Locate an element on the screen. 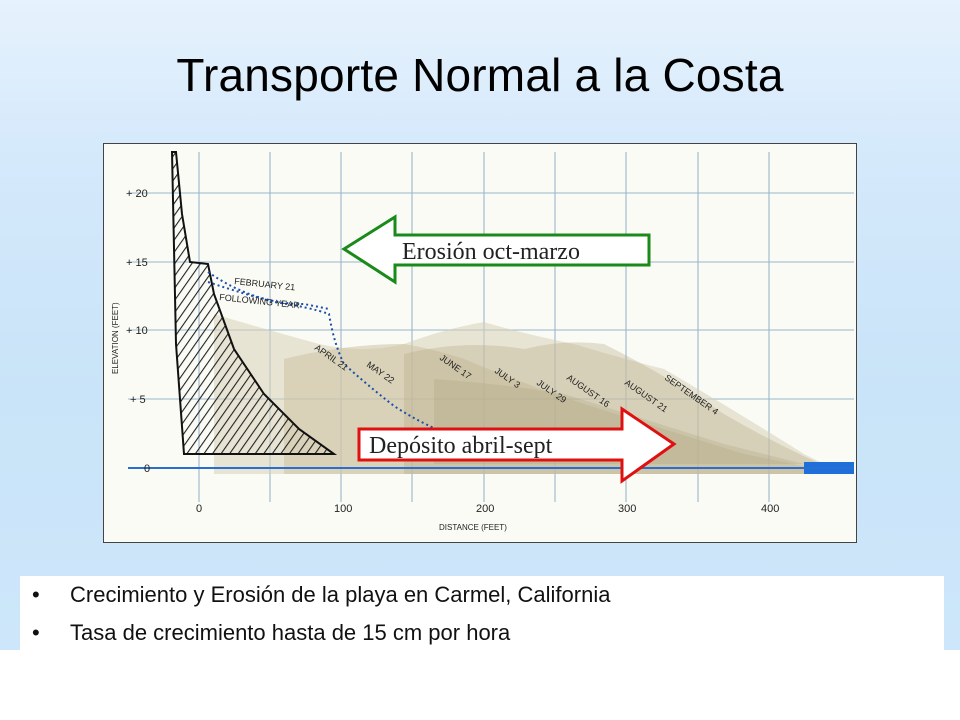 The width and height of the screenshot is (960, 720). x-tick: 200 is located at coordinates (485, 509).